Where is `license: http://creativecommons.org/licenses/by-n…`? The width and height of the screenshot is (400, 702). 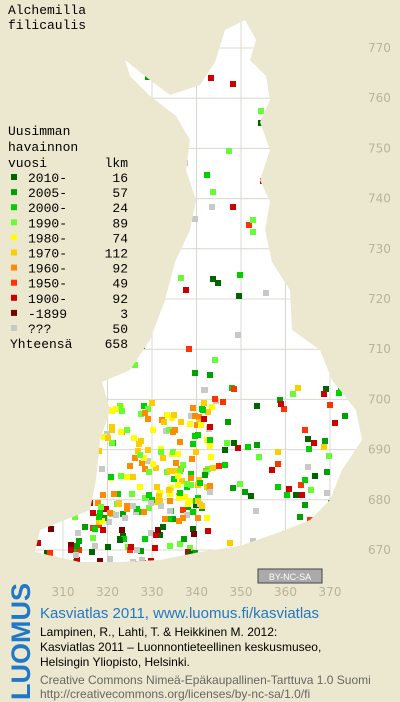 license: http://creativecommons.org/licenses/by-n… is located at coordinates (175, 694).